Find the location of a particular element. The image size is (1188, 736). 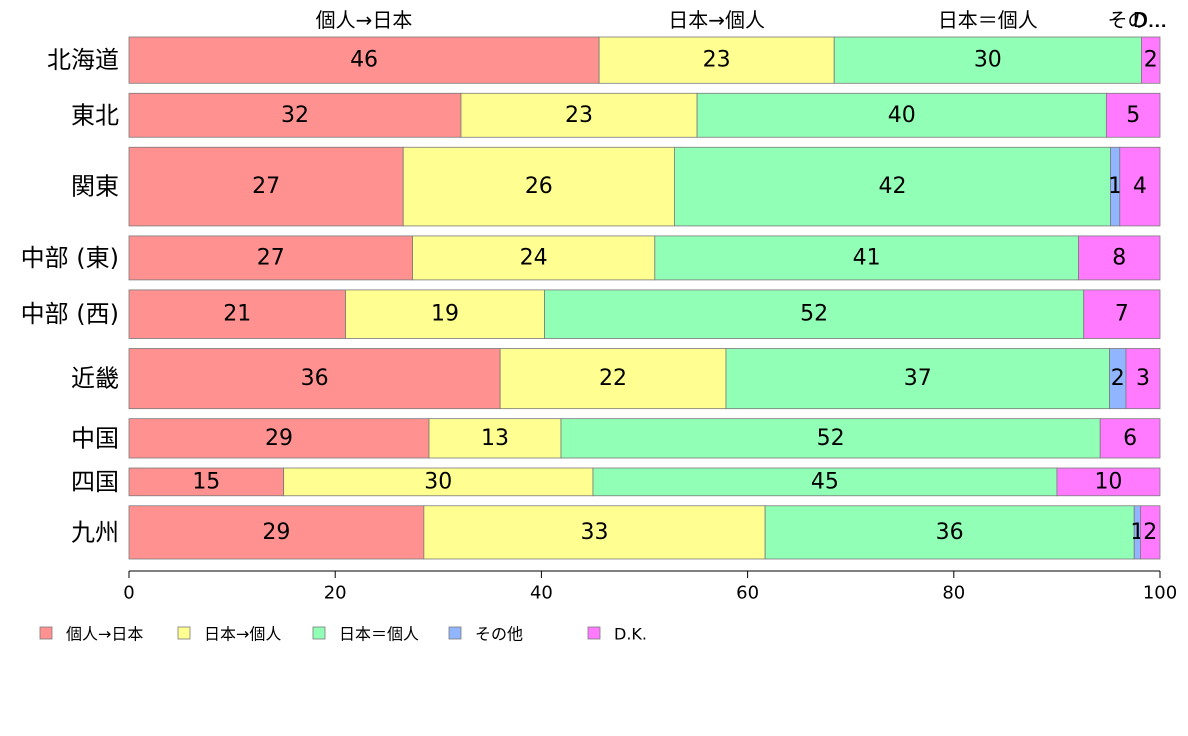

bar-row: 15 30 45 10 is located at coordinates (644, 482).